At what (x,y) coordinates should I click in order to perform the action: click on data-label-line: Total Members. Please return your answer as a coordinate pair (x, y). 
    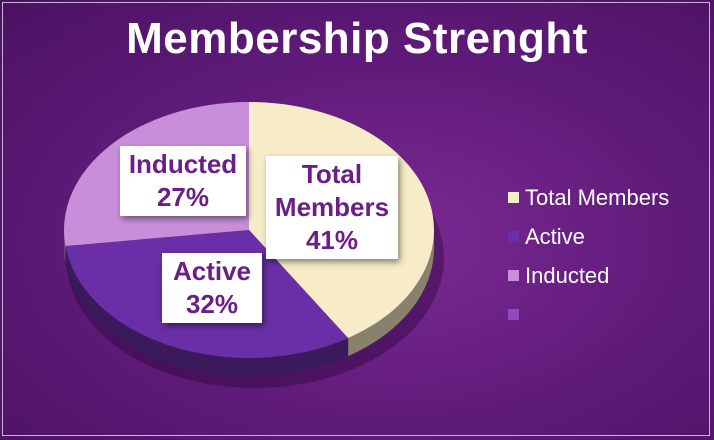
    Looking at the image, I should click on (332, 190).